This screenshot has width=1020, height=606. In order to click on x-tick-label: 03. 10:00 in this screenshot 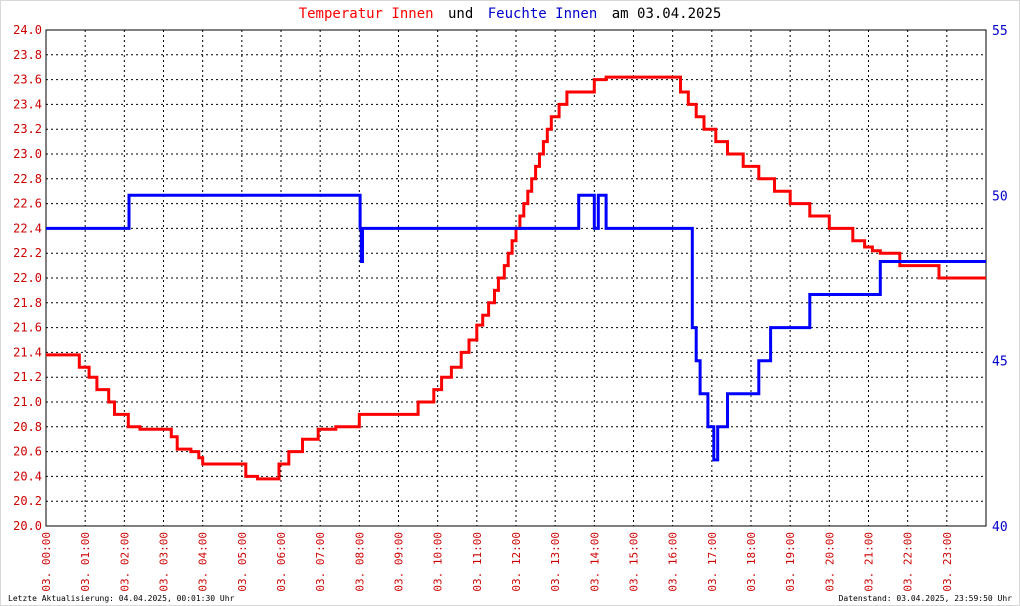, I will do `click(438, 562)`.